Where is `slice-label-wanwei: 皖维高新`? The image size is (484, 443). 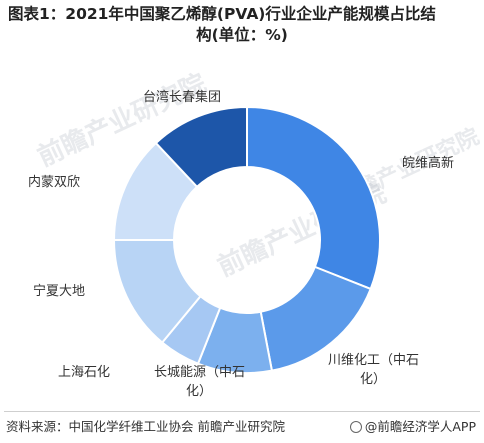 slice-label-wanwei: 皖维高新 is located at coordinates (428, 163).